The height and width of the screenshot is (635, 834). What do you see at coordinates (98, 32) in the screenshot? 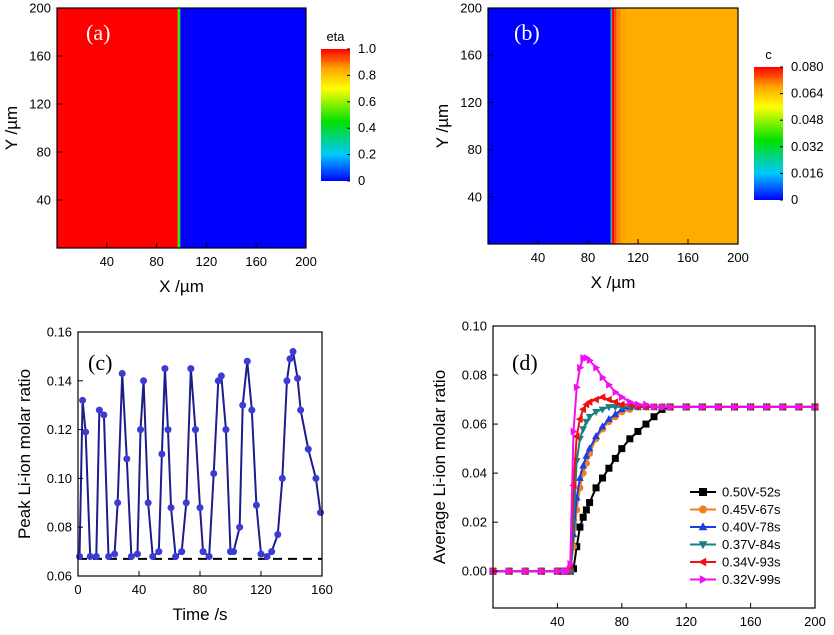
I see `panel-label: (a)` at bounding box center [98, 32].